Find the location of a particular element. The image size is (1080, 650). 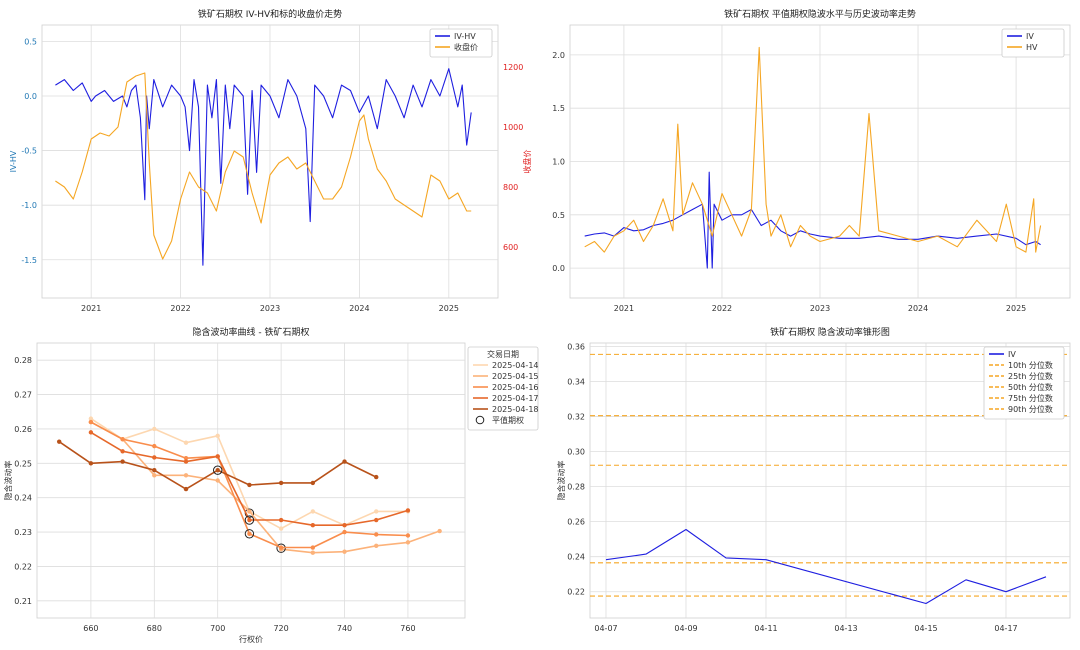

y-tick-label: 0.26 is located at coordinates (23, 429).